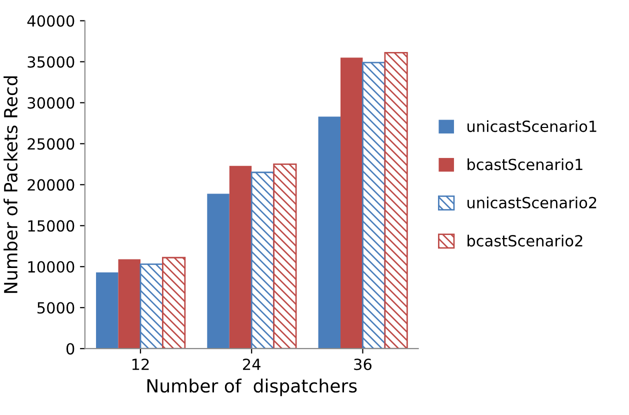  What do you see at coordinates (525, 164) in the screenshot?
I see `legend-label: bcastScenario1` at bounding box center [525, 164].